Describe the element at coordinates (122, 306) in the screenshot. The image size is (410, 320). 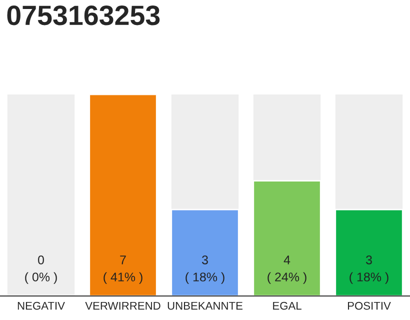
I see `x-tick-label: VERWIRREND` at that location.